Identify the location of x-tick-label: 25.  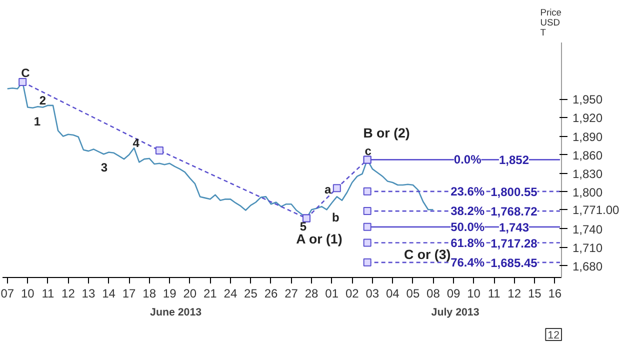
(251, 293).